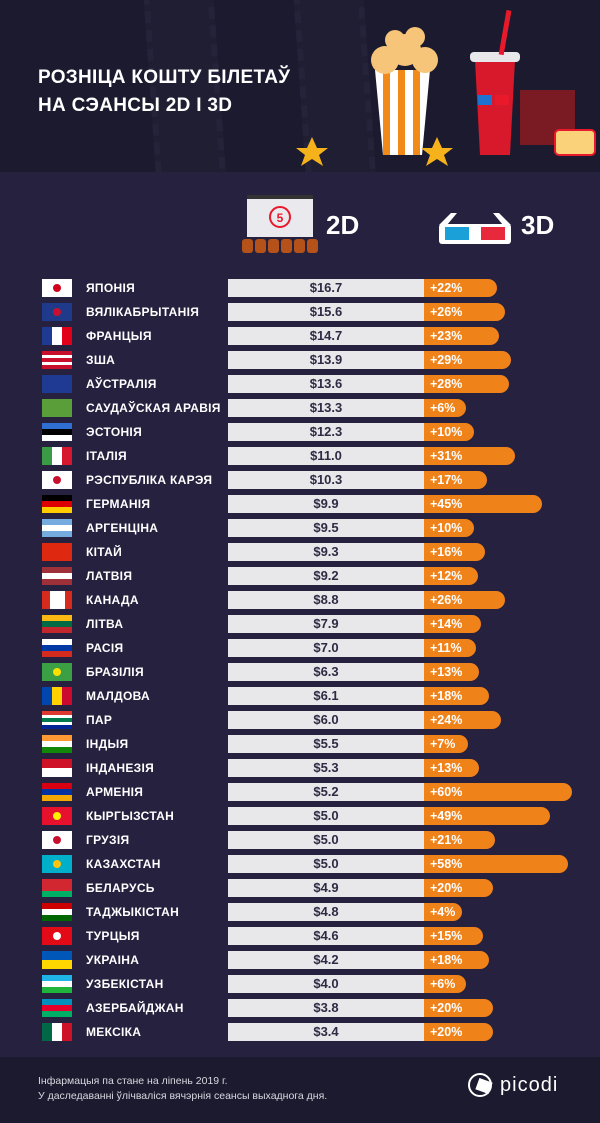  Describe the element at coordinates (123, 864) in the screenshot. I see `country-name: КАЗАХСТАН` at that location.